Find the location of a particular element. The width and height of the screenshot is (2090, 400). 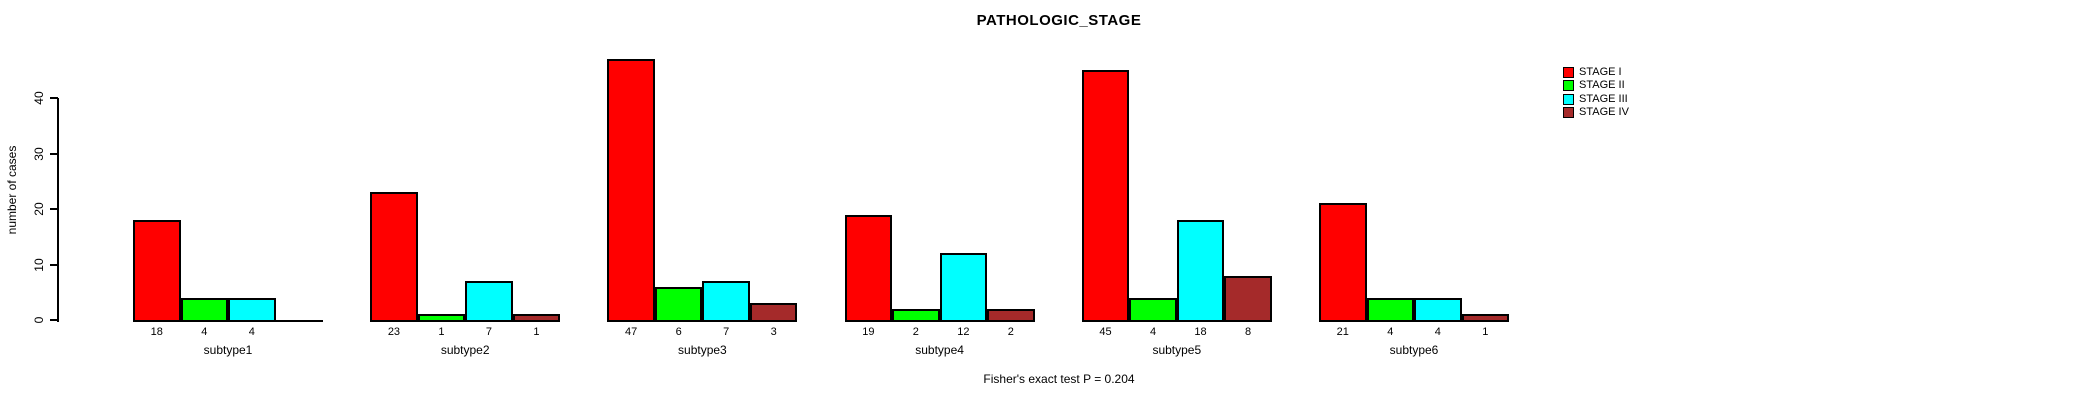

legend: STAGE I STAGE II STAGE III STAGE IV is located at coordinates (1596, 92).